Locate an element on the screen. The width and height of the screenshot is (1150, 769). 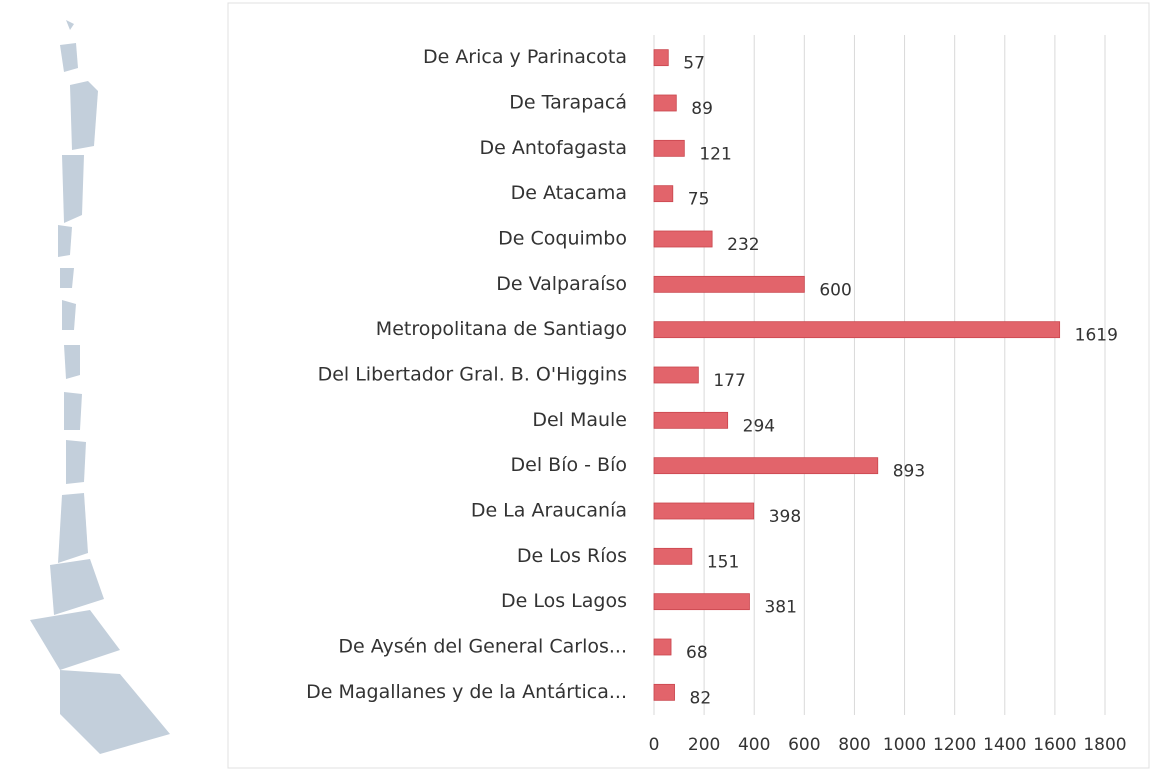
value-label: 893 is located at coordinates (909, 472).